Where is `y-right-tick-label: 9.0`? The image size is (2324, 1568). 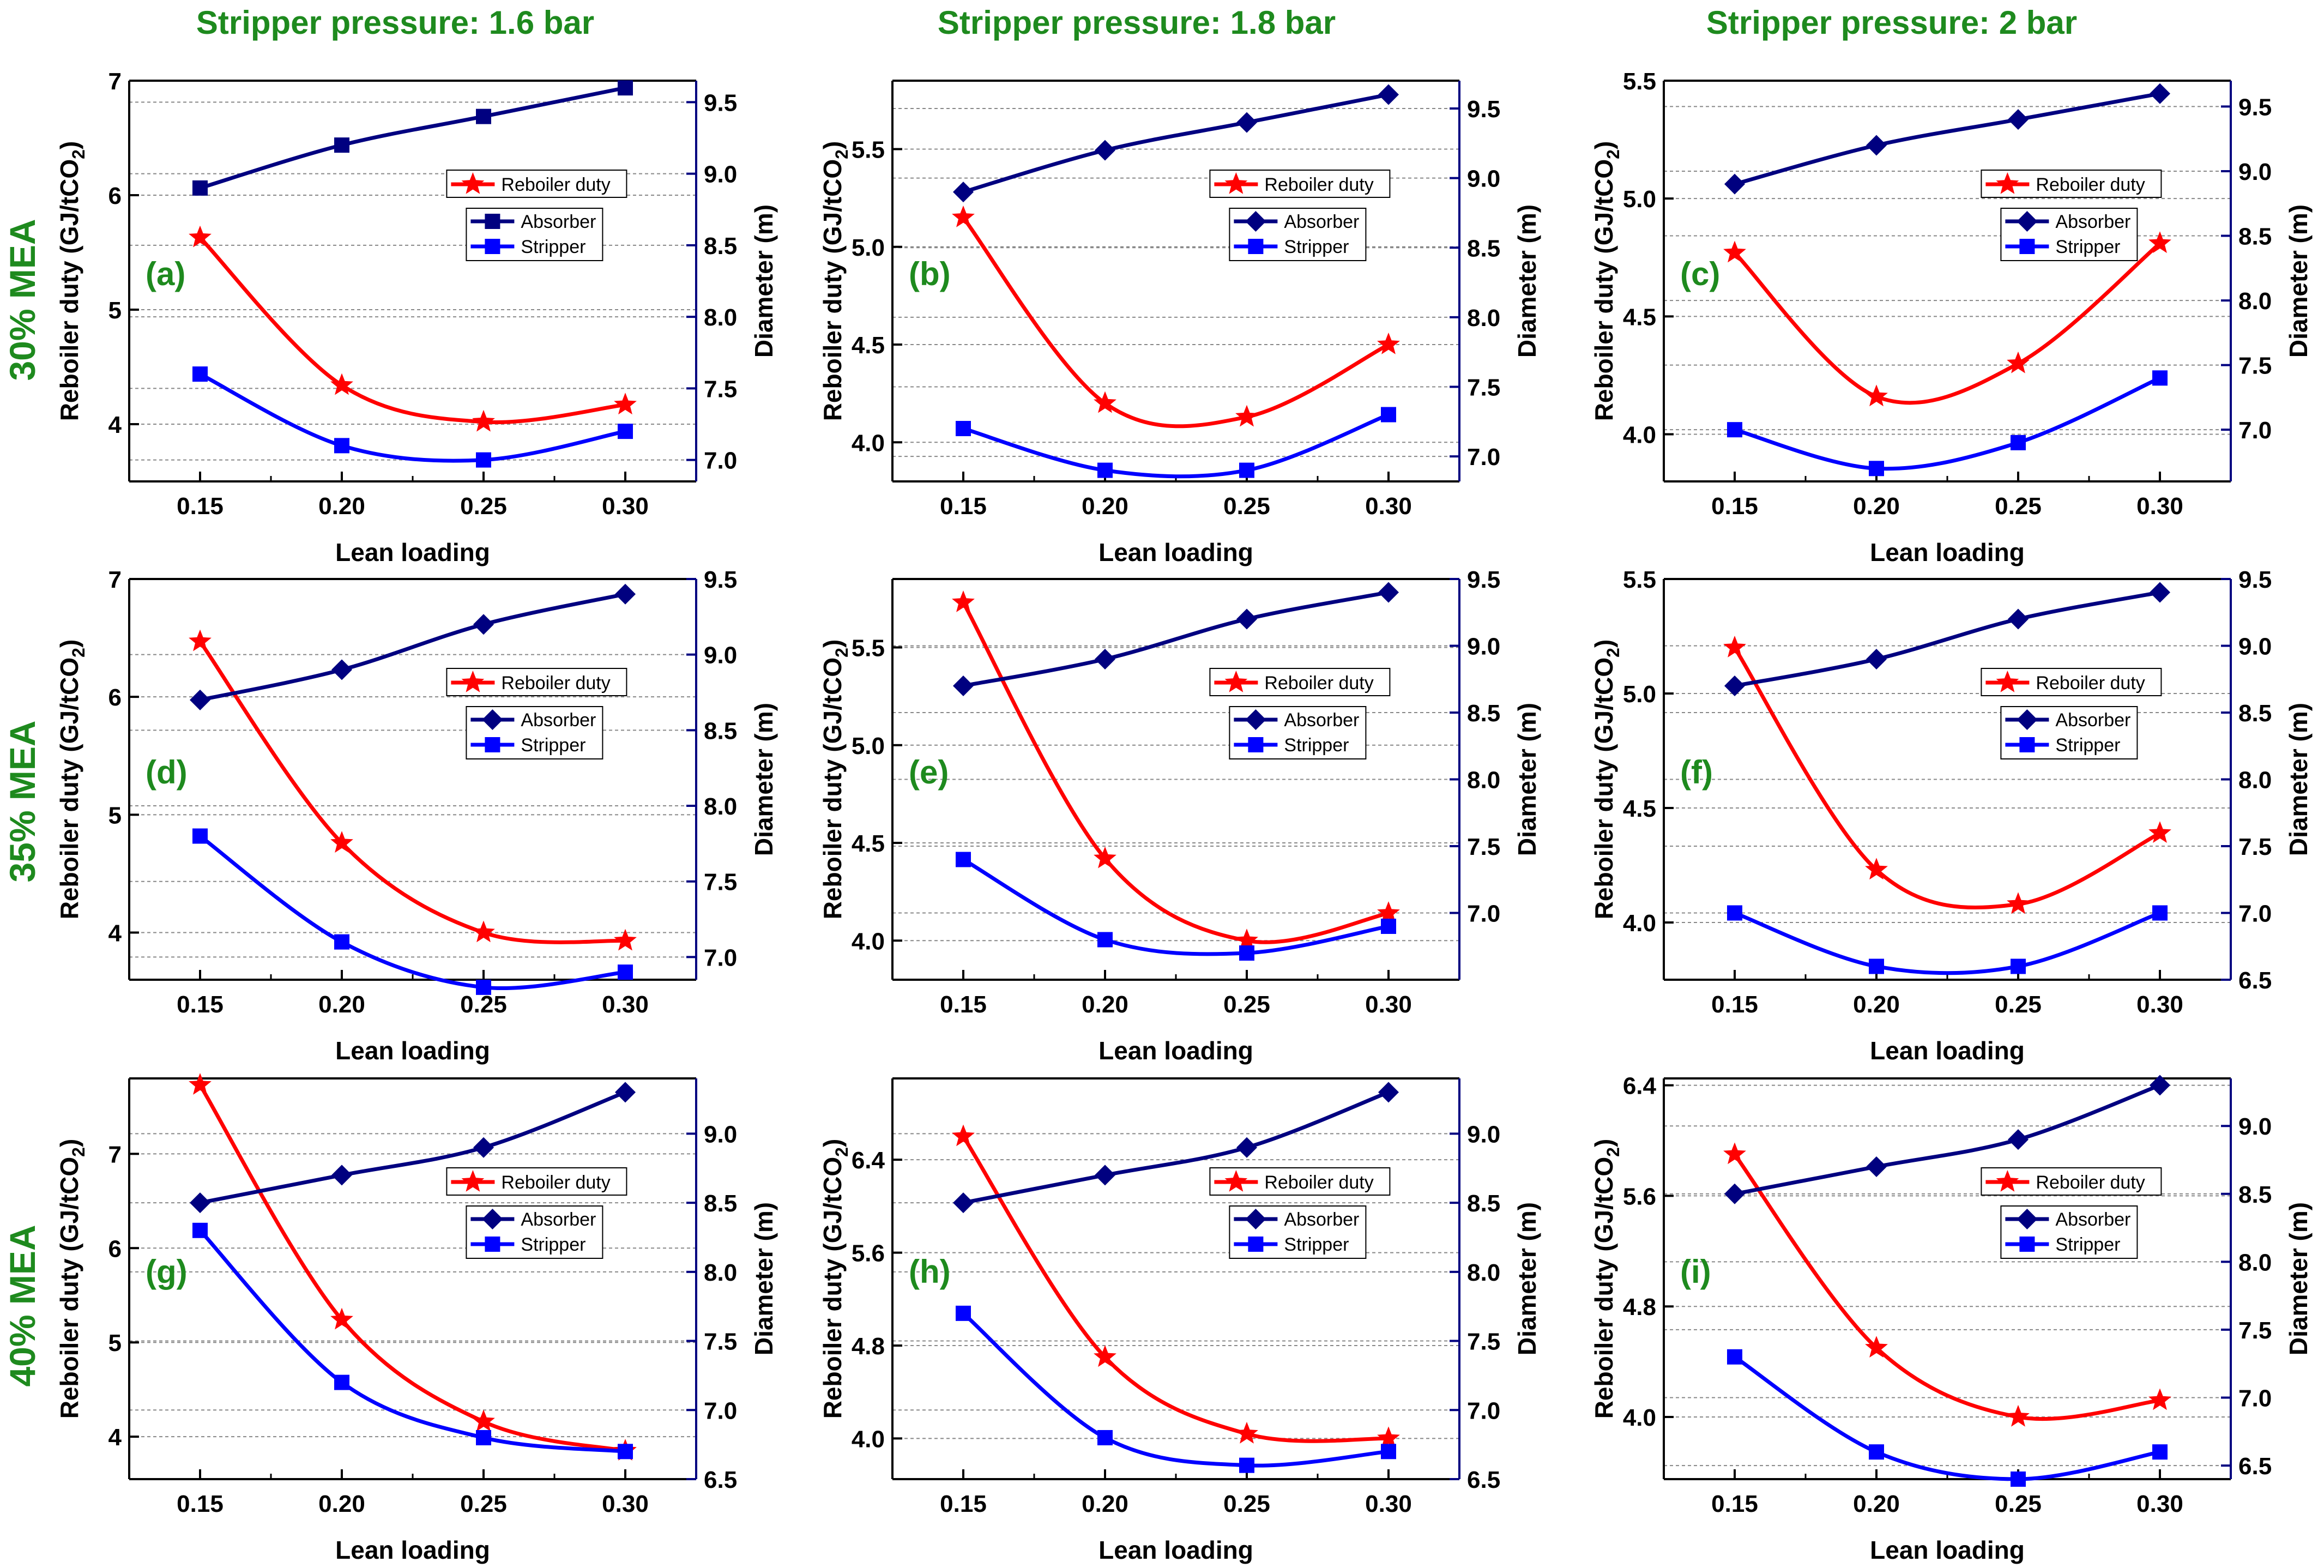
y-right-tick-label: 9.0 is located at coordinates (2255, 172).